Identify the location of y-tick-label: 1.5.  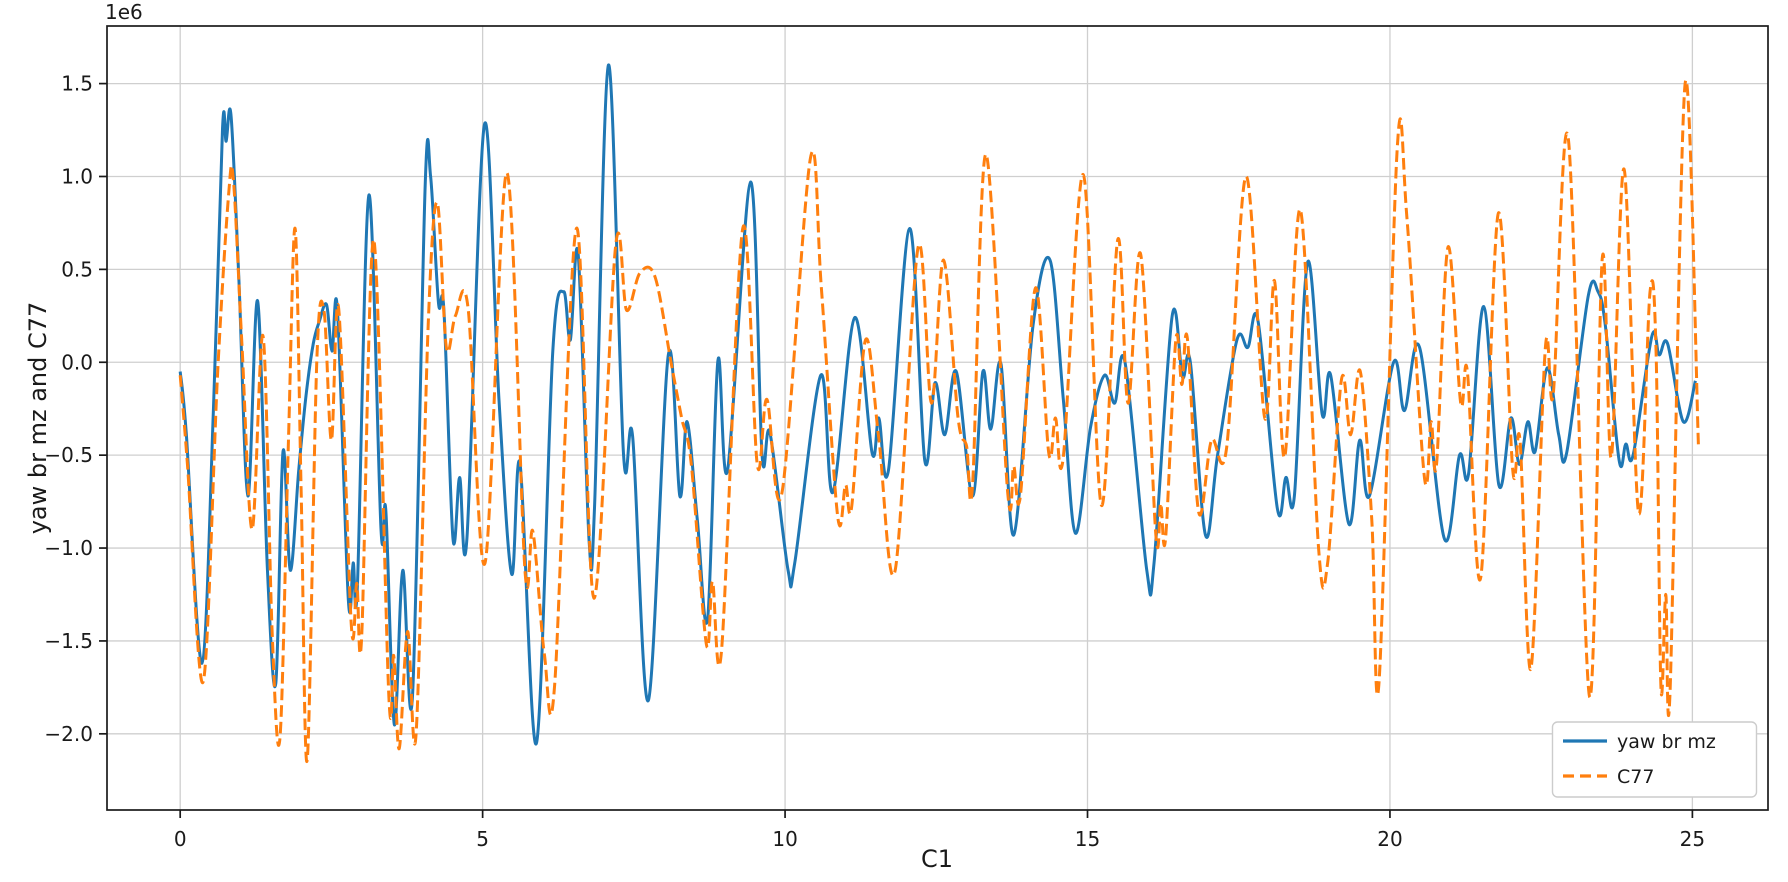
(77, 84).